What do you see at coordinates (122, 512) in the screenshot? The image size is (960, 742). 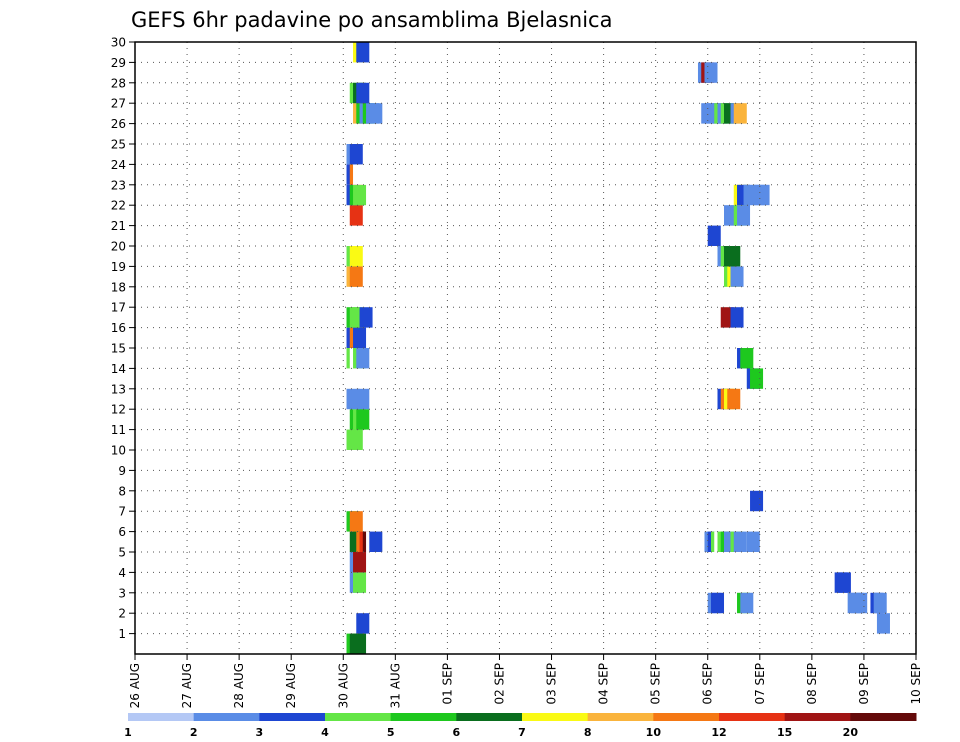 I see `y-tick-label: 7` at bounding box center [122, 512].